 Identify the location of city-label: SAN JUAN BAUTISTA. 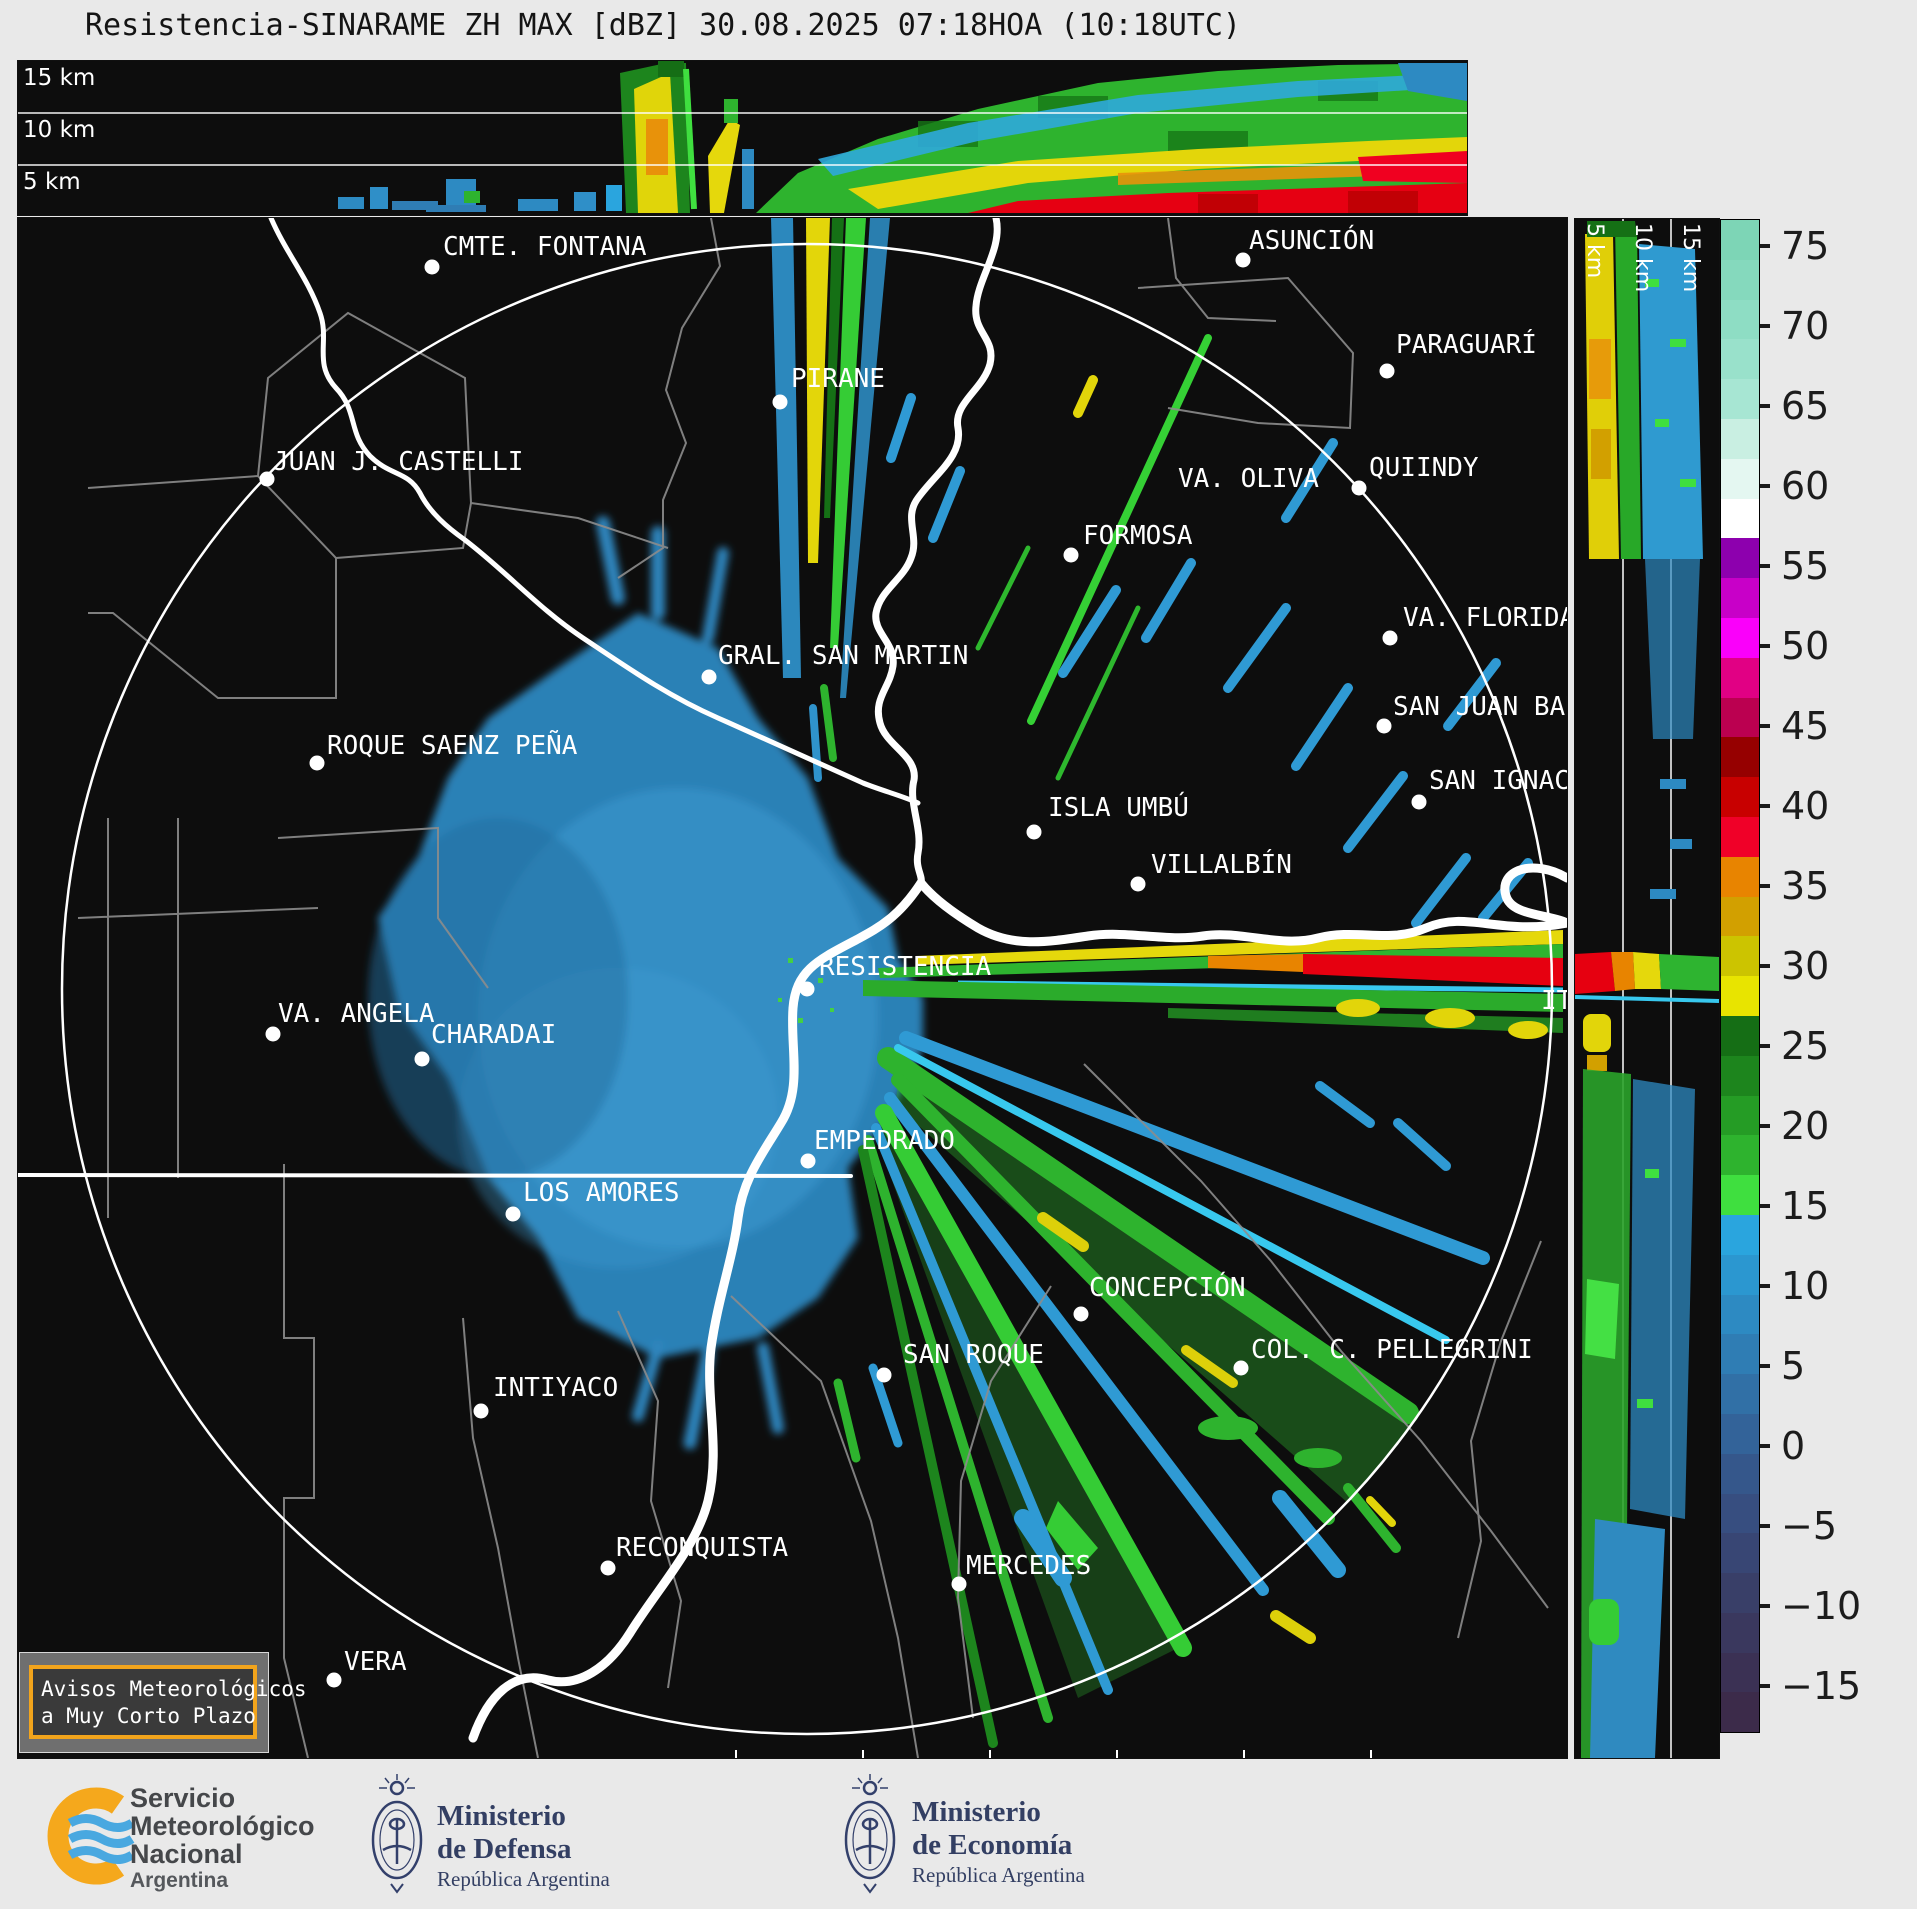
(1480, 707).